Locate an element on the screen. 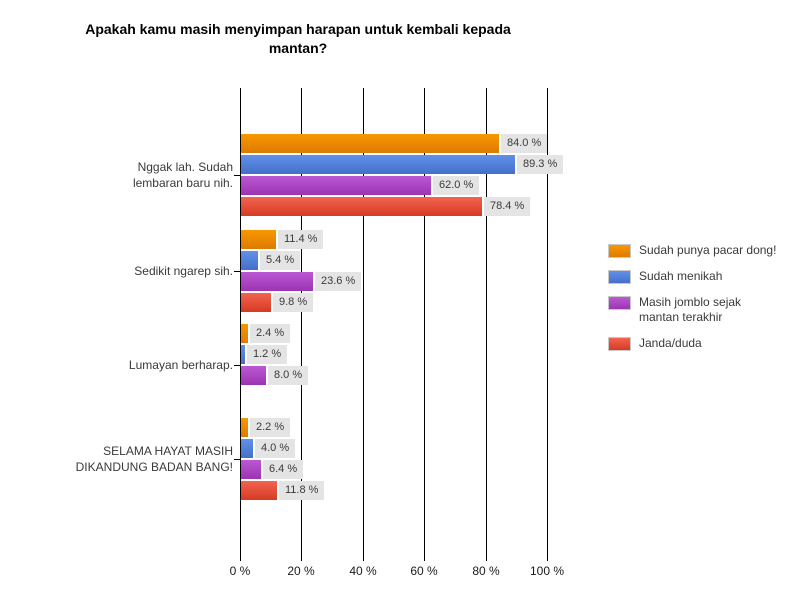 Image resolution: width=800 pixels, height=600 pixels. legend-item: Janda/duda is located at coordinates (692, 343).